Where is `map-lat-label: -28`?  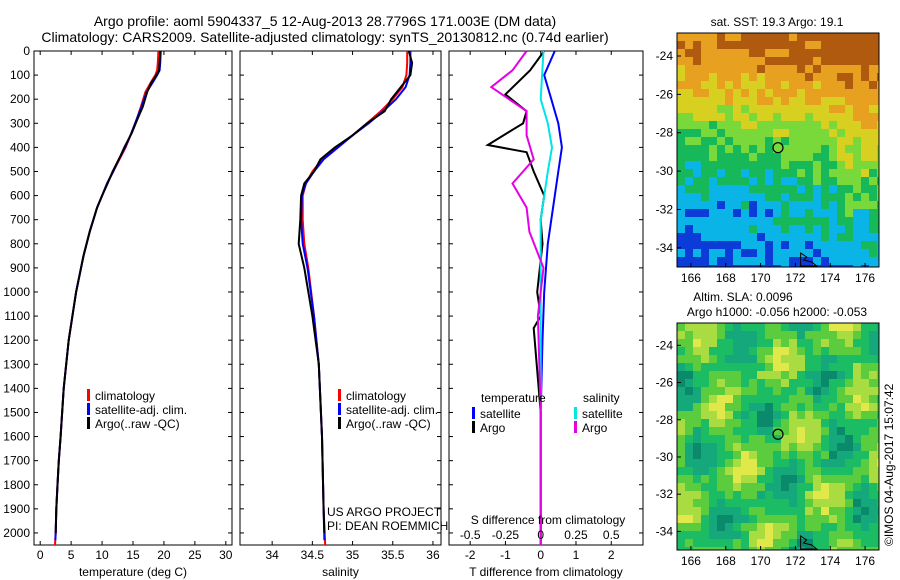
map-lat-label: -28 is located at coordinates (665, 133).